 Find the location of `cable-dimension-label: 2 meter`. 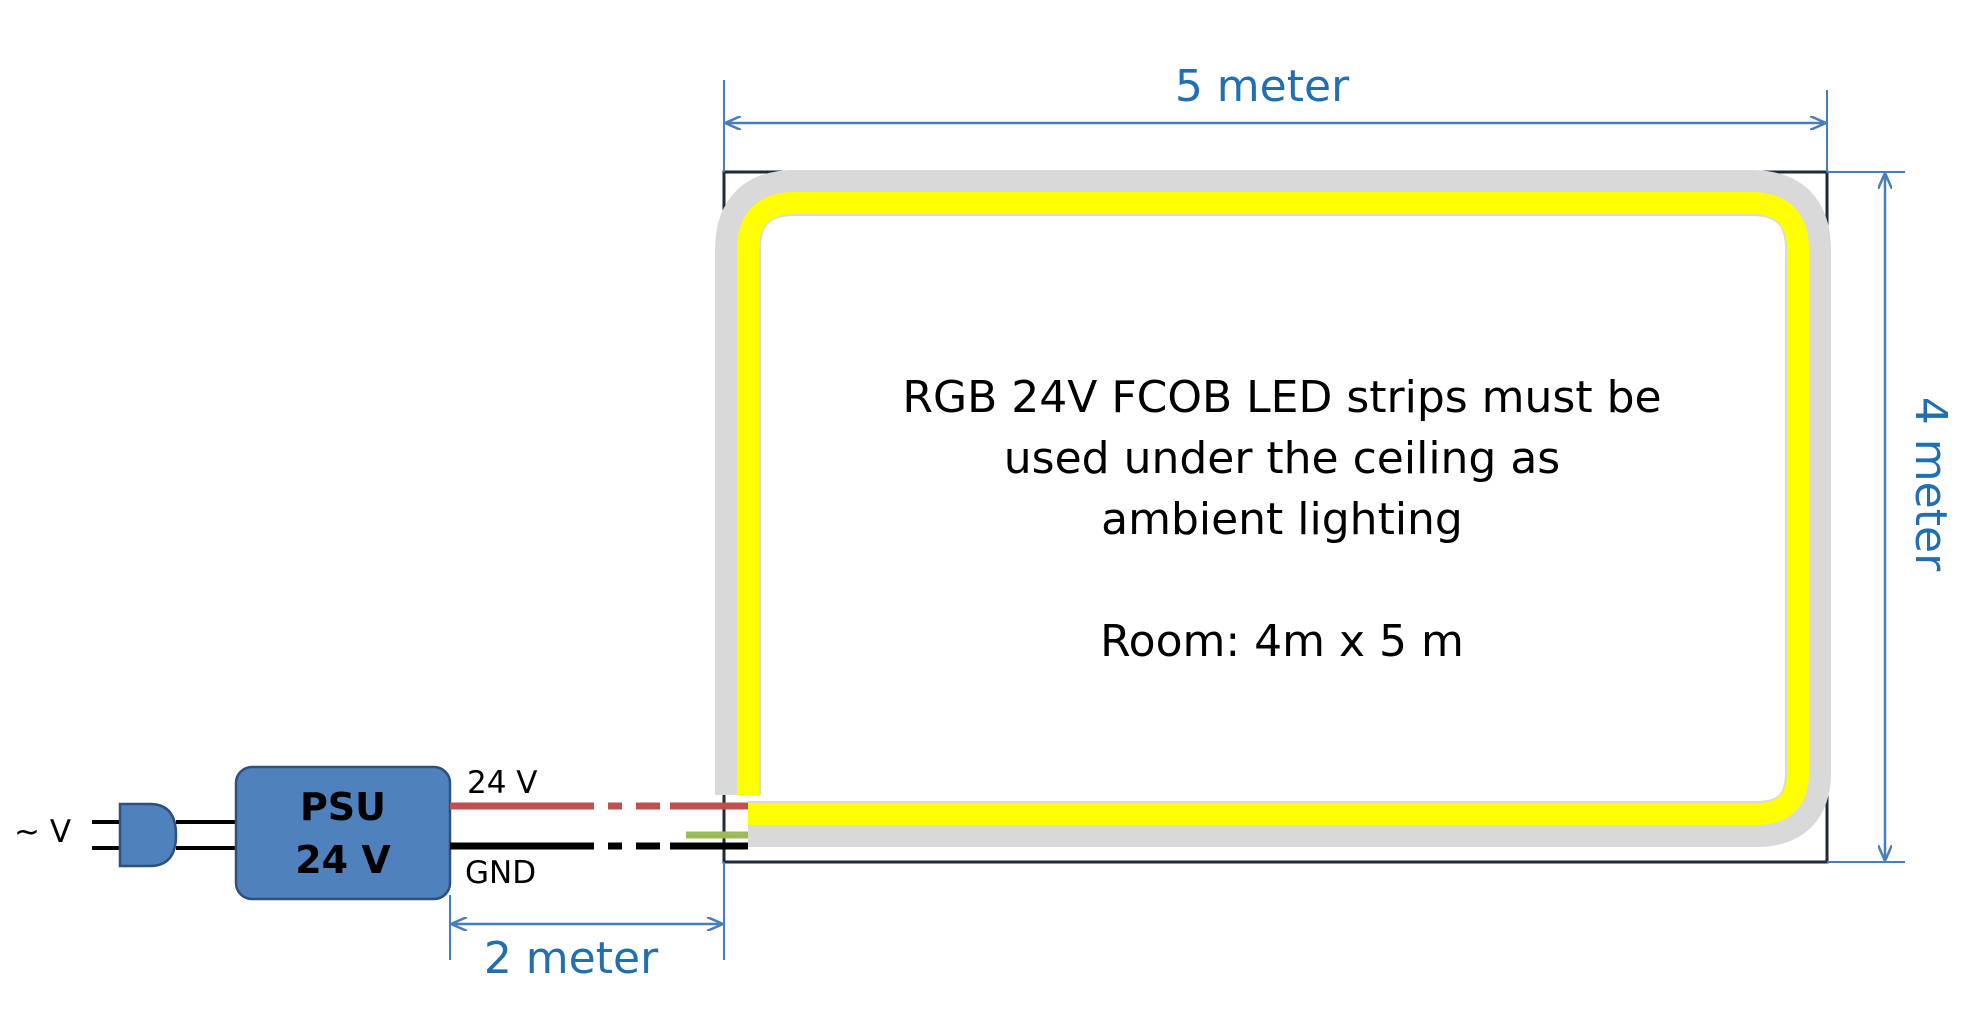

cable-dimension-label: 2 meter is located at coordinates (571, 958).